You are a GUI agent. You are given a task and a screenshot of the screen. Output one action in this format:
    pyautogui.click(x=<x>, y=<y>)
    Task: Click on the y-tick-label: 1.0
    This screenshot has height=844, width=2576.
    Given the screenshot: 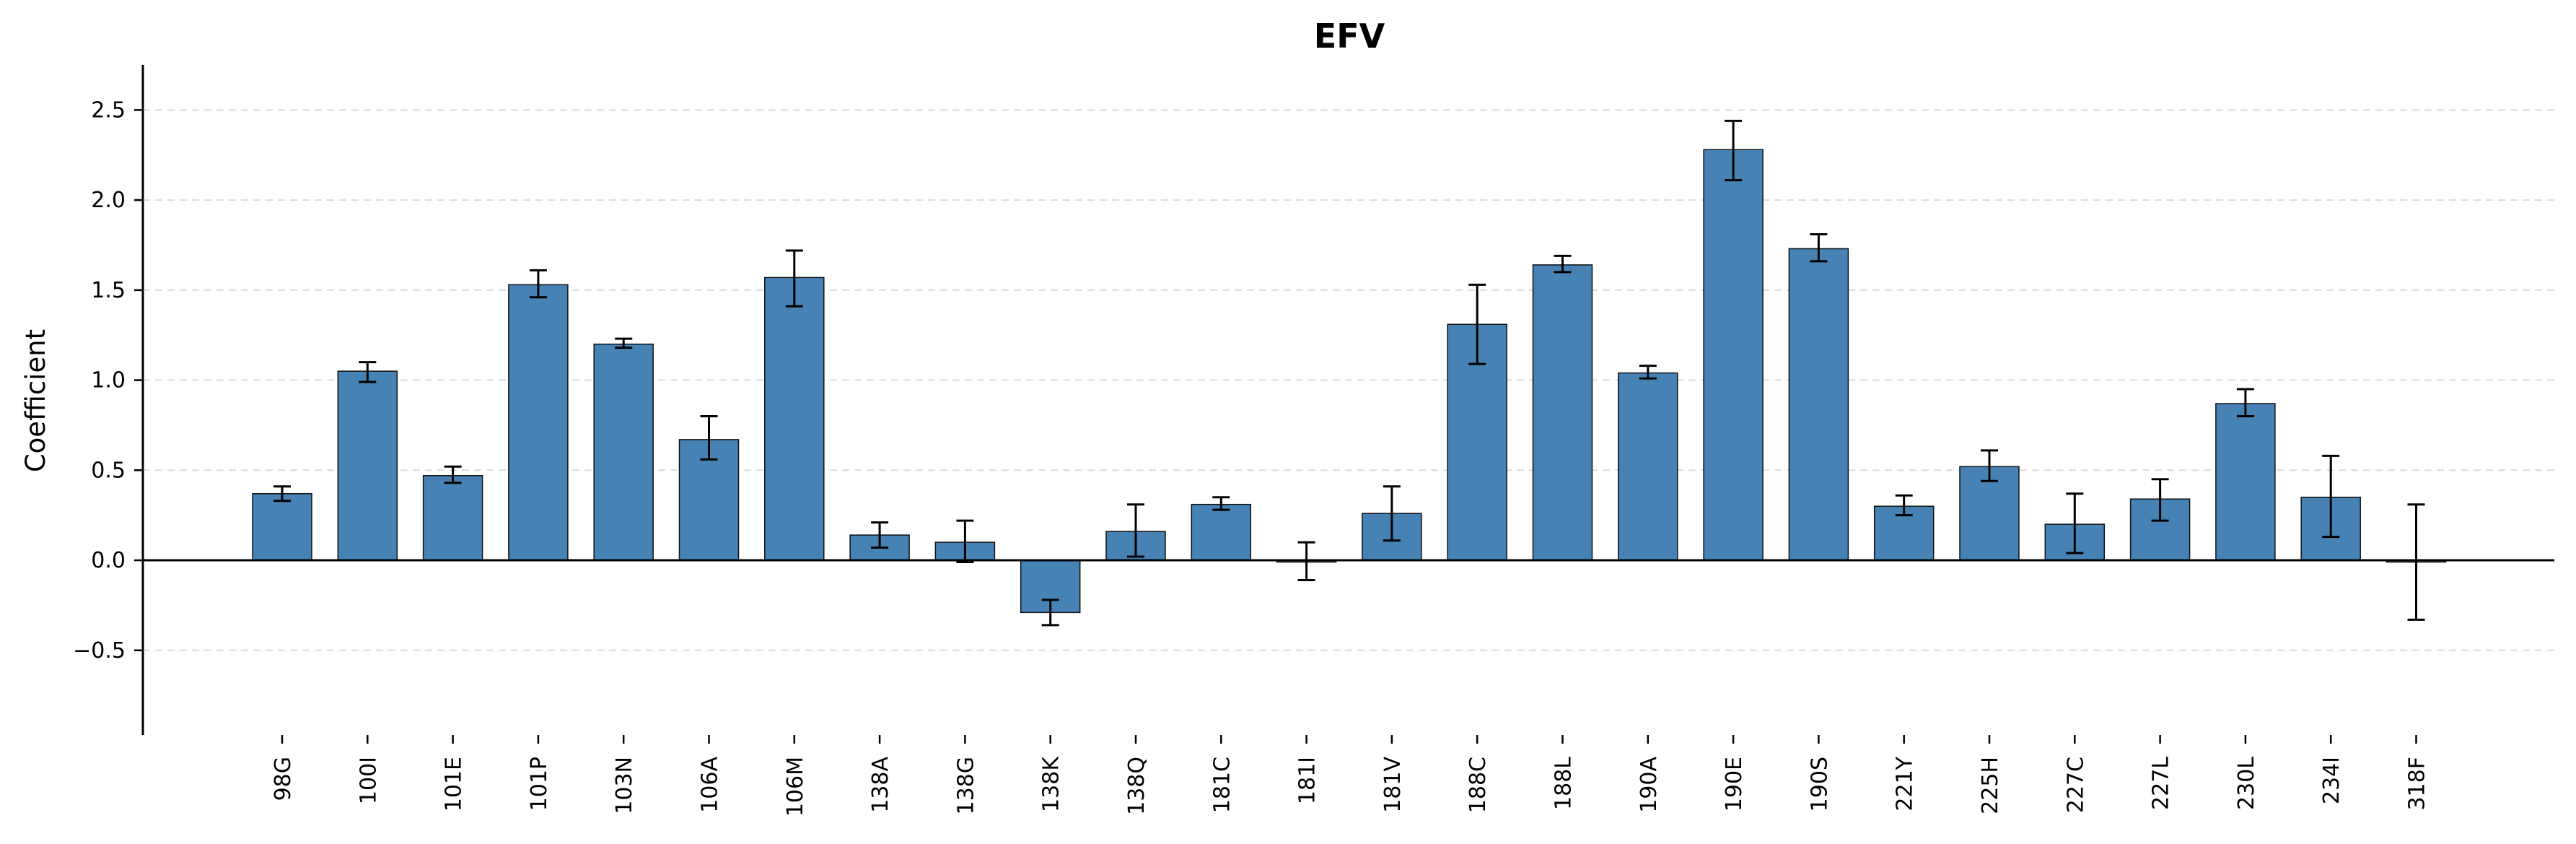 What is the action you would take?
    pyautogui.click(x=108, y=380)
    